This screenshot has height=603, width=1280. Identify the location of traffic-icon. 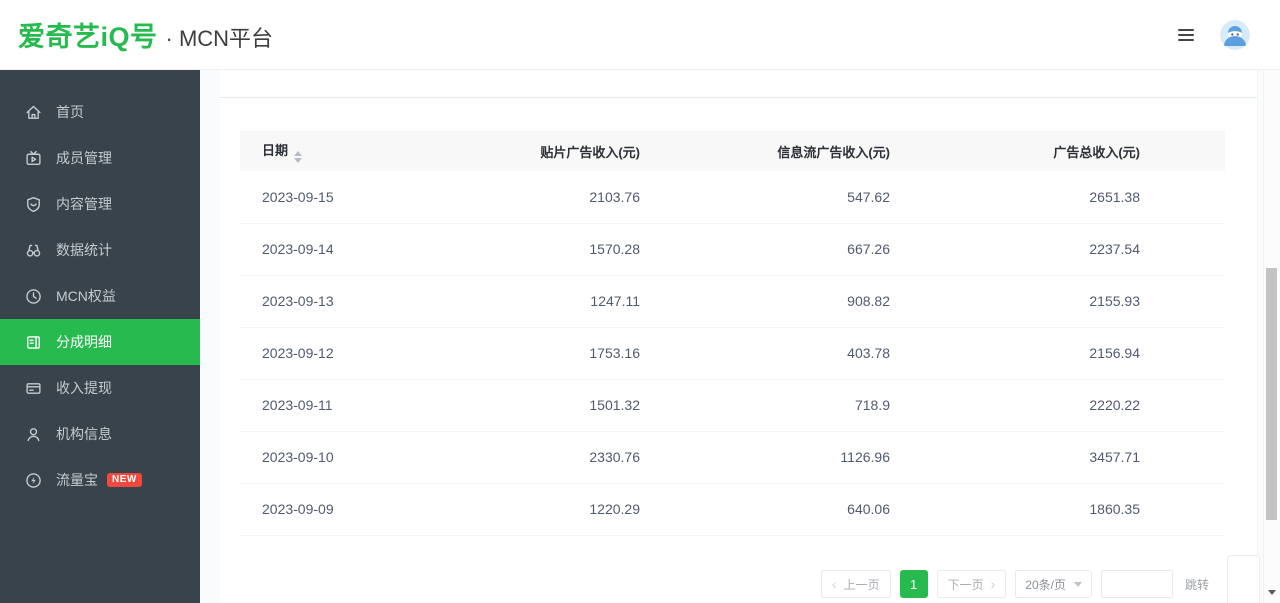
(33, 480).